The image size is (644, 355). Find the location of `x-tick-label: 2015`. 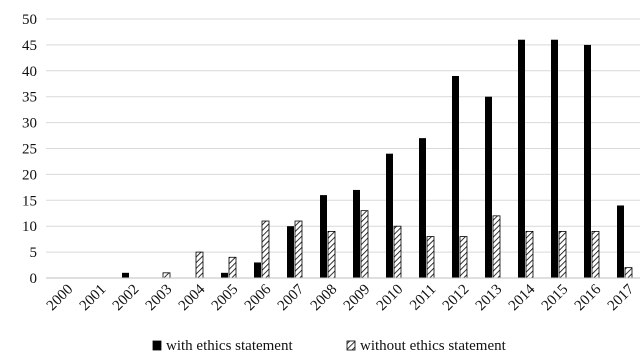

x-tick-label: 2015 is located at coordinates (555, 298).